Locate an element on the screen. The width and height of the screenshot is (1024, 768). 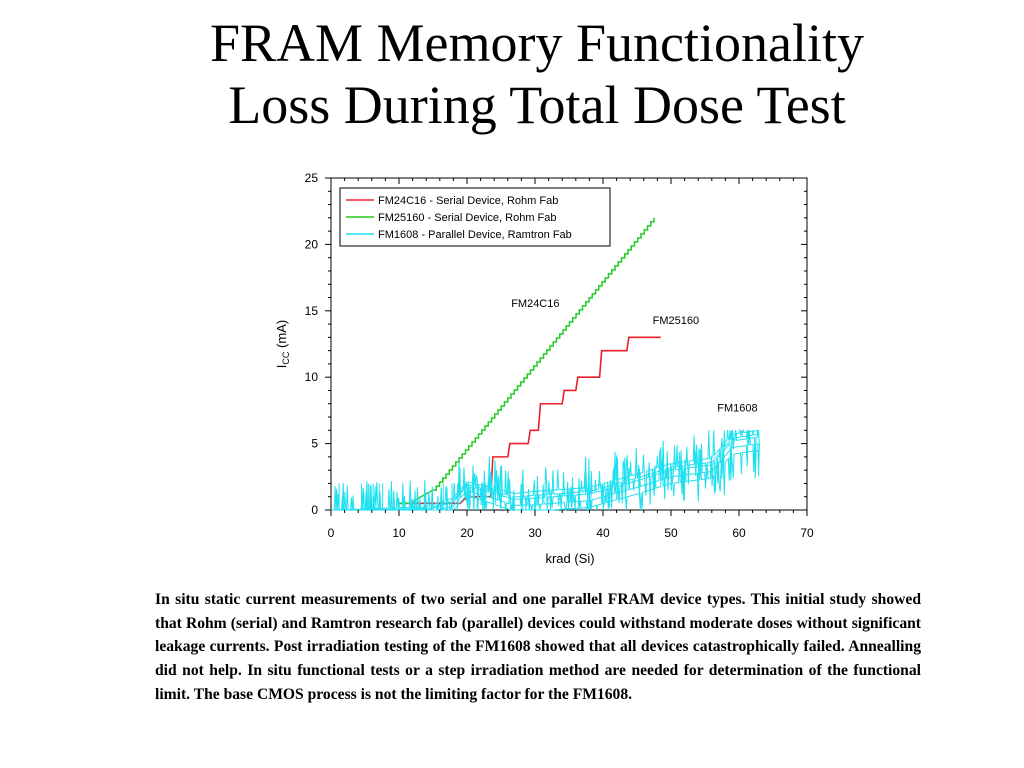
y-axis-label-main: I is located at coordinates (281, 367).